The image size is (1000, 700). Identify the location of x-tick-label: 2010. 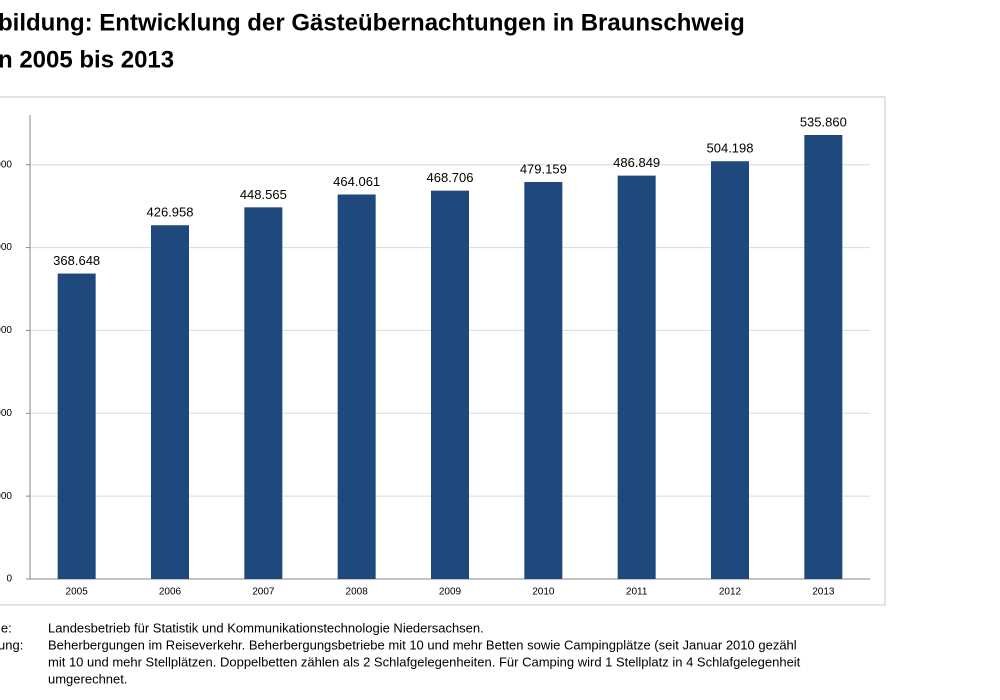
(543, 592).